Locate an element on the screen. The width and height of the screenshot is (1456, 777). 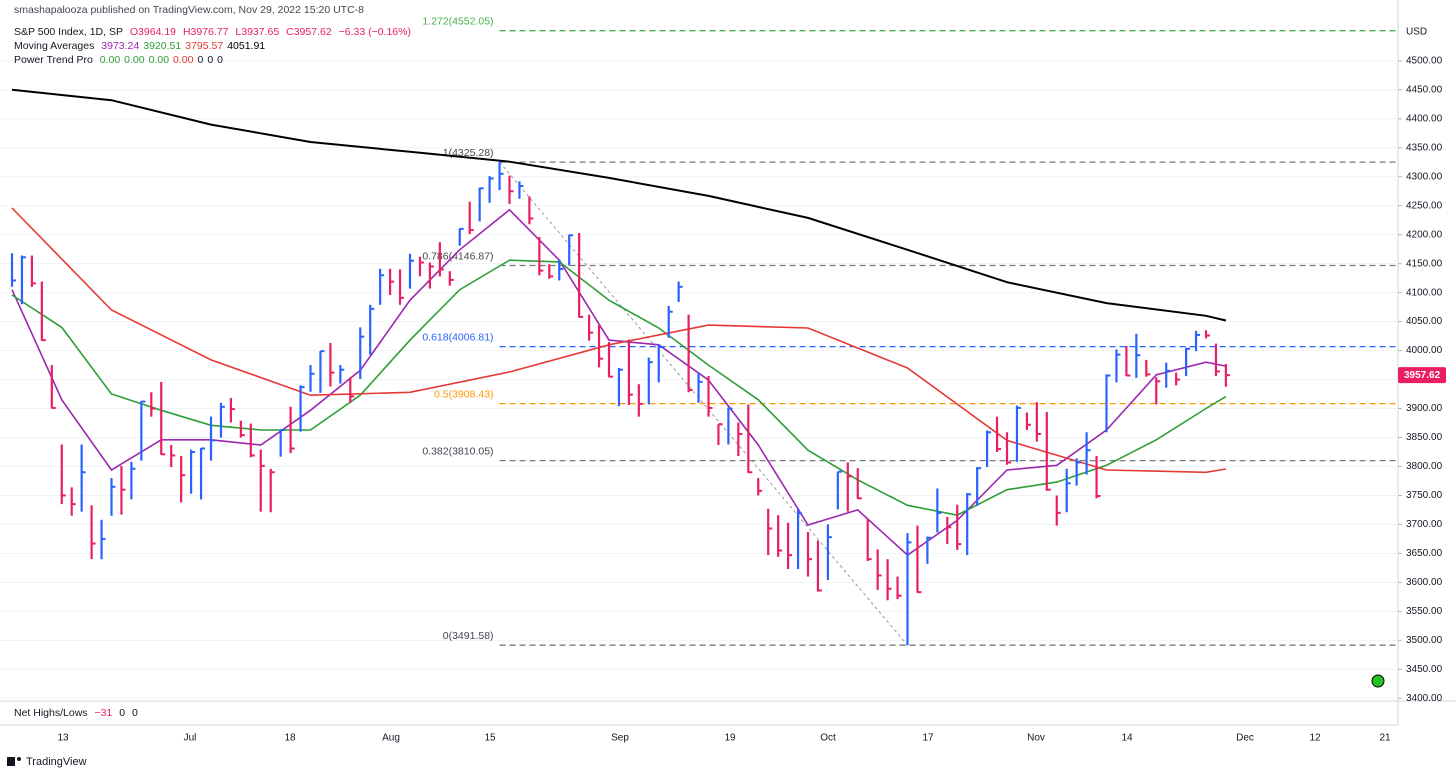
y-tick-label: 3650.00 is located at coordinates (1424, 553).